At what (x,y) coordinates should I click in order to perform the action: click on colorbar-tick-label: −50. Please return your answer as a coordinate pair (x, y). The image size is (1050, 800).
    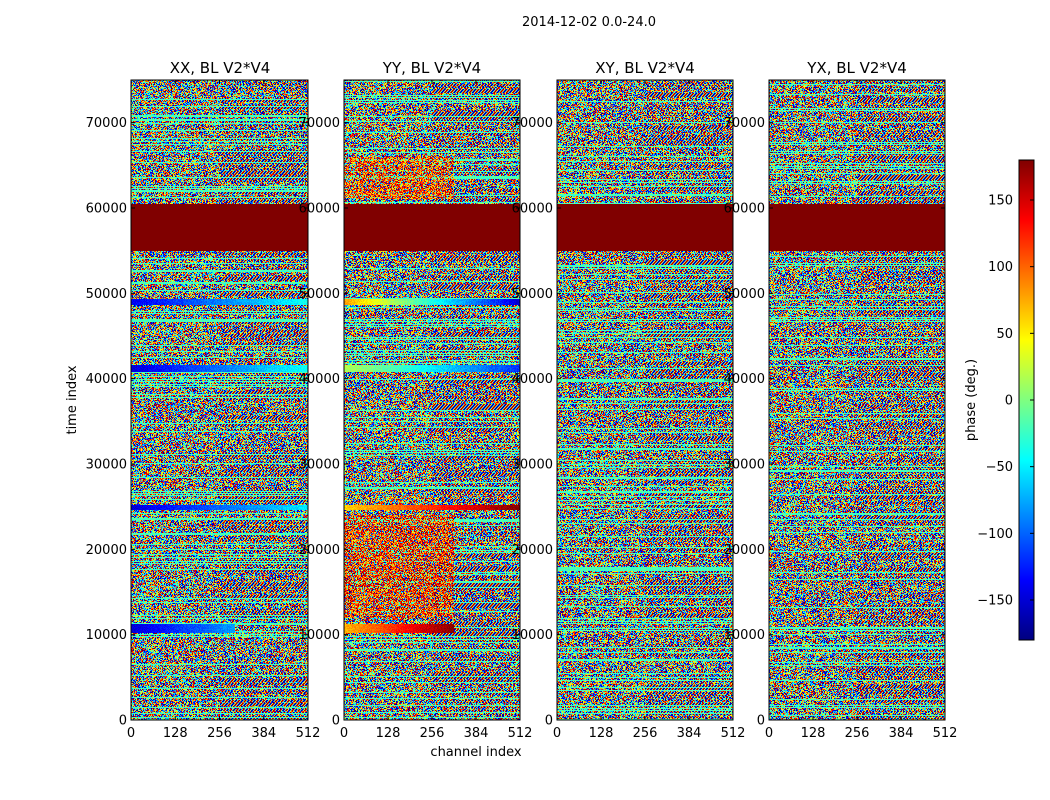
    Looking at the image, I should click on (999, 467).